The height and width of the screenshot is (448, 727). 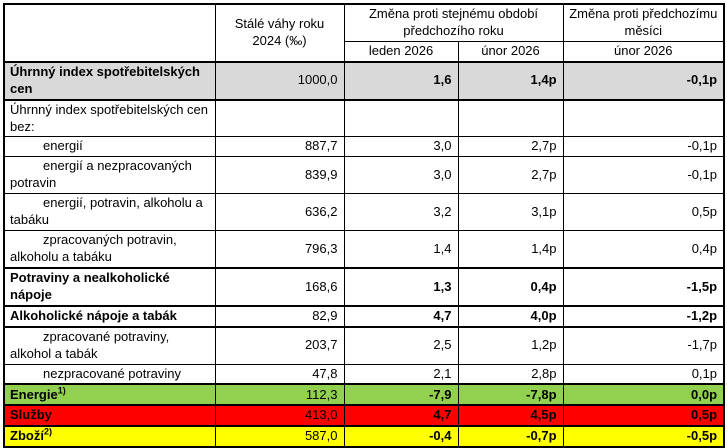 What do you see at coordinates (279, 436) in the screenshot?
I see `weight-cell: 587,0` at bounding box center [279, 436].